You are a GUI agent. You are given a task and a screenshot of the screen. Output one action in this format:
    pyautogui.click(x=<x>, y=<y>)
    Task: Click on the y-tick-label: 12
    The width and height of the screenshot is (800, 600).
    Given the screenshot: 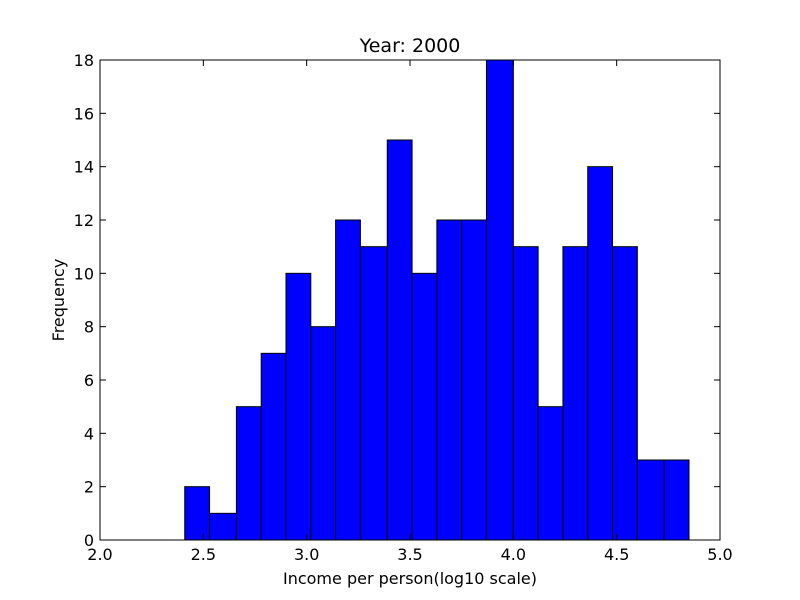 What is the action you would take?
    pyautogui.click(x=84, y=220)
    